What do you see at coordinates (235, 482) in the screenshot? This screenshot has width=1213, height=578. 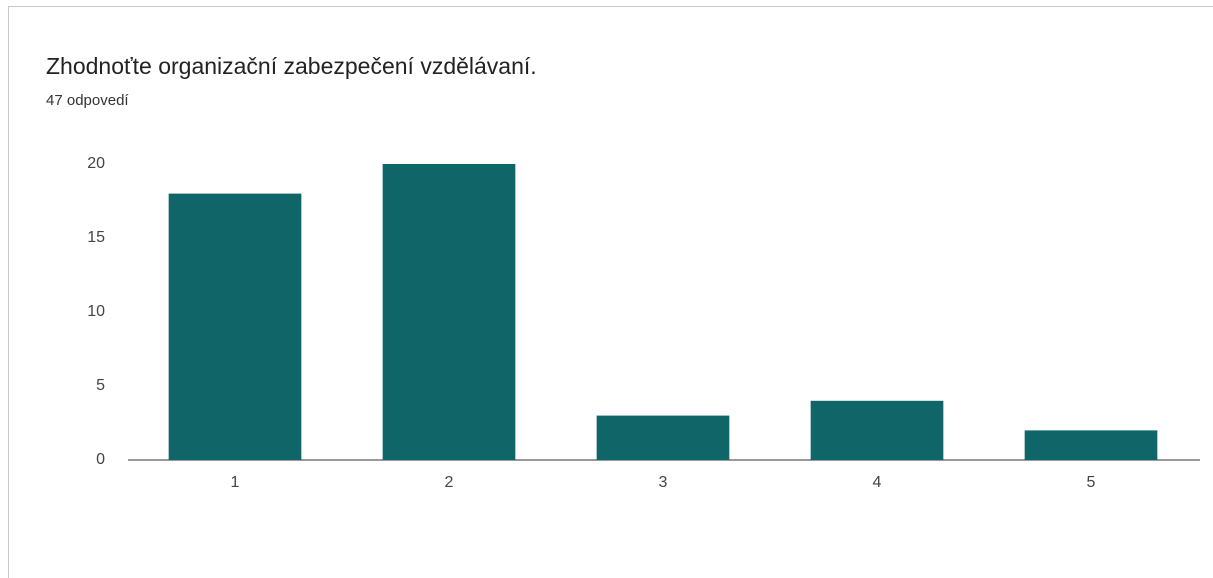 I see `x-tick-label: 1` at bounding box center [235, 482].